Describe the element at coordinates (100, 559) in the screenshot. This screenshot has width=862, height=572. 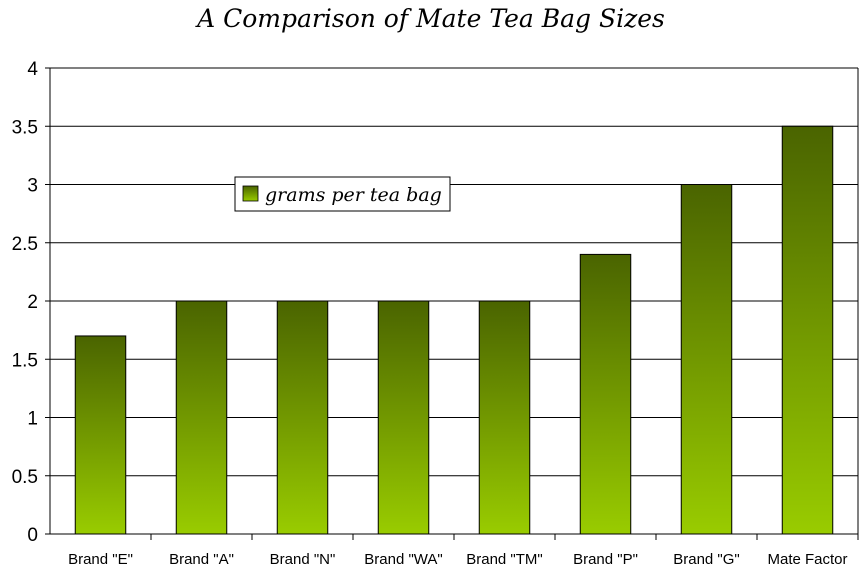
I see `x-tick-label: Brand "E"` at that location.